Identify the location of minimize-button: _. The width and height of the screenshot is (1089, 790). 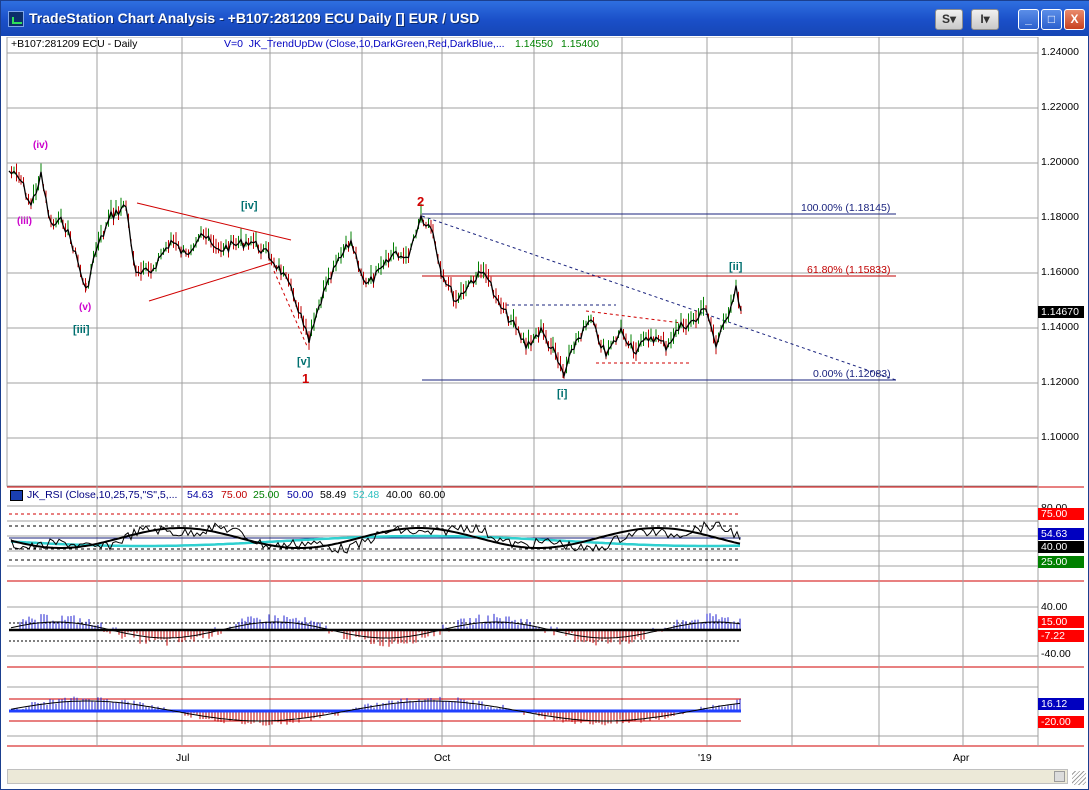
(1028, 19).